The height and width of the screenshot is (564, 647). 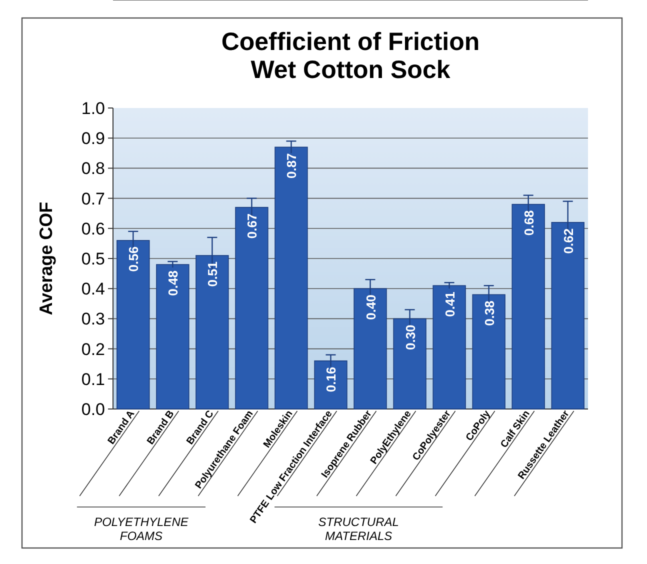 What do you see at coordinates (93, 168) in the screenshot?
I see `y-tick-label: 0.8` at bounding box center [93, 168].